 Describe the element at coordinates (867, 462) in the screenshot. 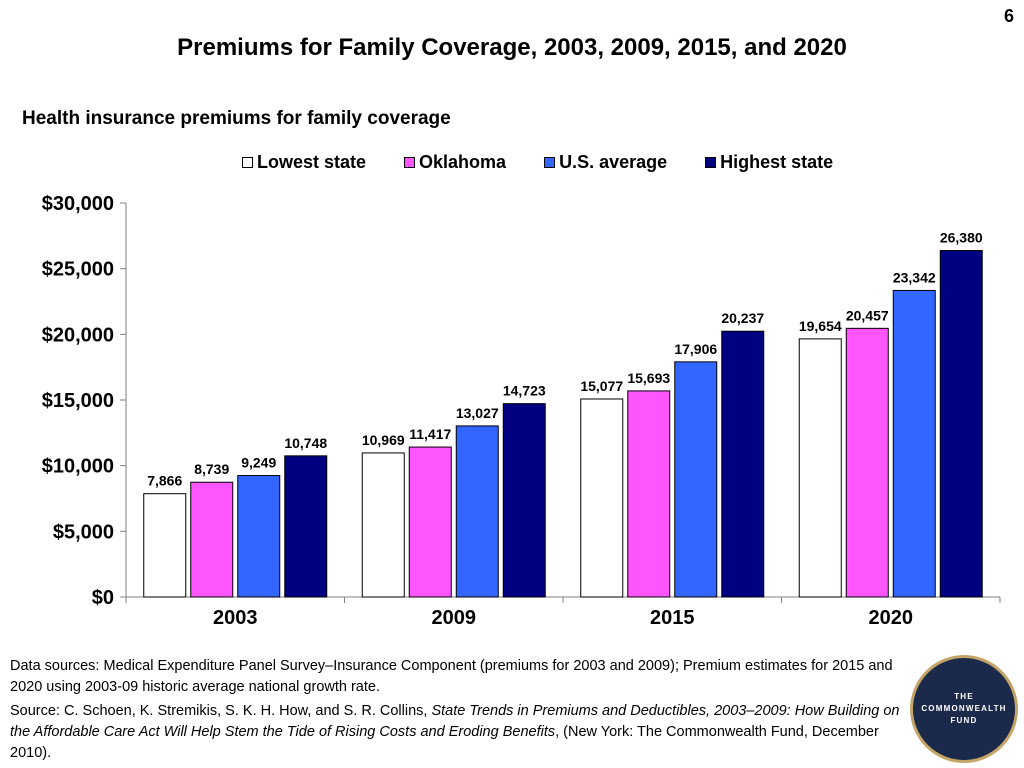

I see `bar-oklahoma-2020` at that location.